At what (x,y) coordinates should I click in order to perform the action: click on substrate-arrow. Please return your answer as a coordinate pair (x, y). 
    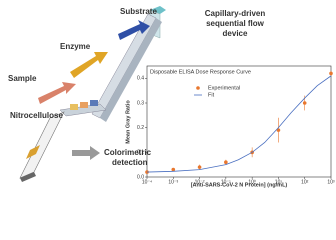
    Looking at the image, I should click on (134, 30).